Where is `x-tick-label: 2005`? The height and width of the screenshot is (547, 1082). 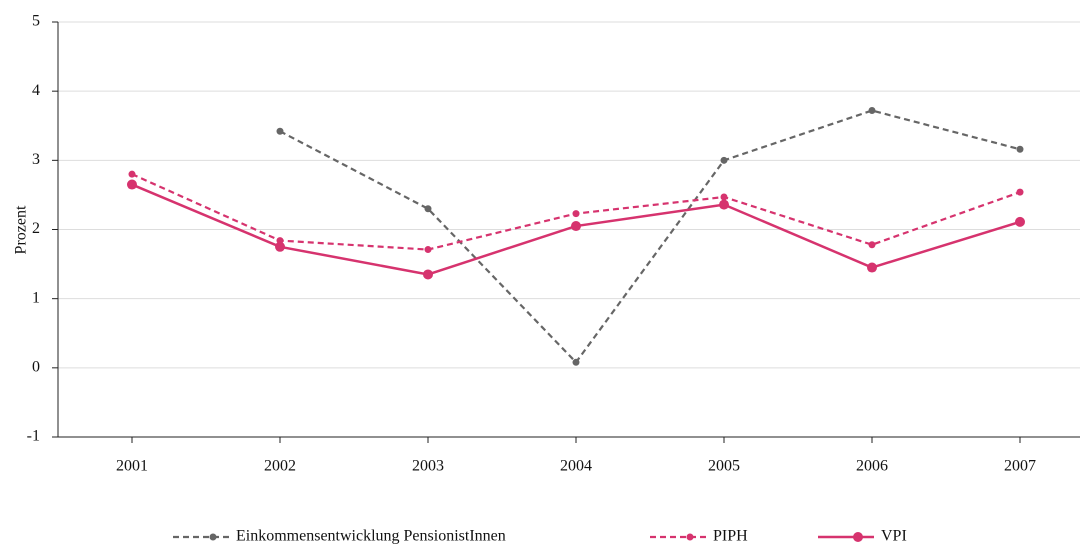 x-tick-label: 2005 is located at coordinates (724, 466).